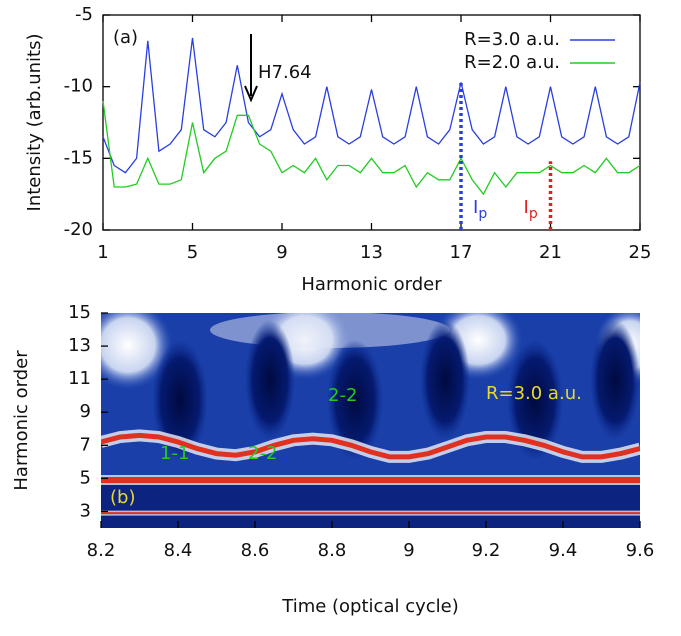 The height and width of the screenshot is (636, 681). Describe the element at coordinates (255, 550) in the screenshot. I see `x-tick-label: 8.6` at that location.